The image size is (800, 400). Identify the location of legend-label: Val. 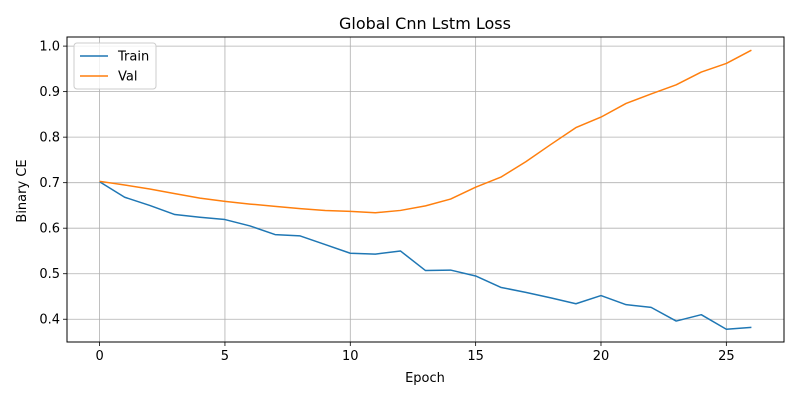
(127, 77).